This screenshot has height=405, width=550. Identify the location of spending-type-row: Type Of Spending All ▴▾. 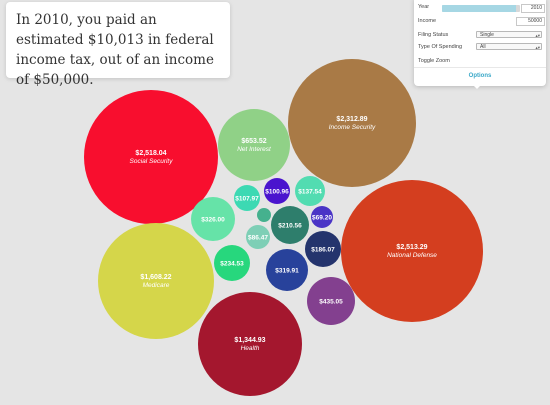
(480, 48).